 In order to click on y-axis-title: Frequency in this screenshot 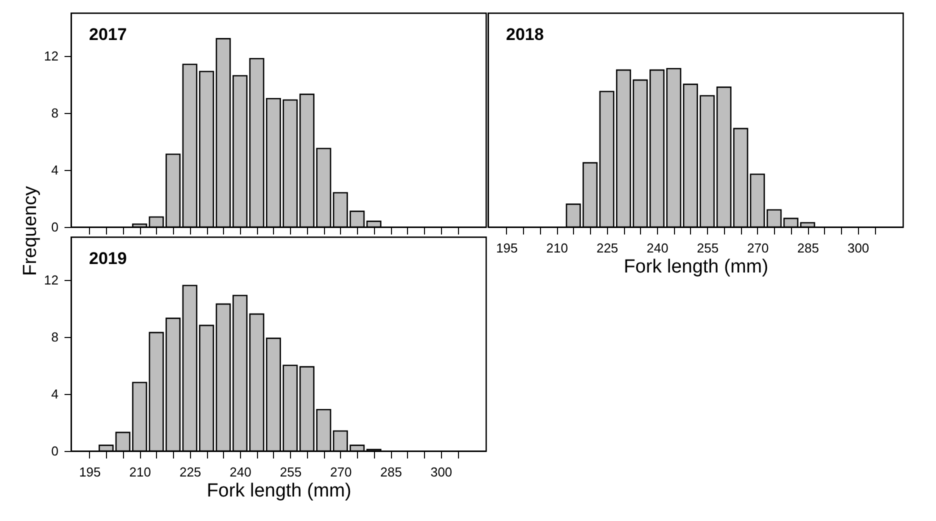, I will do `click(30, 231)`.